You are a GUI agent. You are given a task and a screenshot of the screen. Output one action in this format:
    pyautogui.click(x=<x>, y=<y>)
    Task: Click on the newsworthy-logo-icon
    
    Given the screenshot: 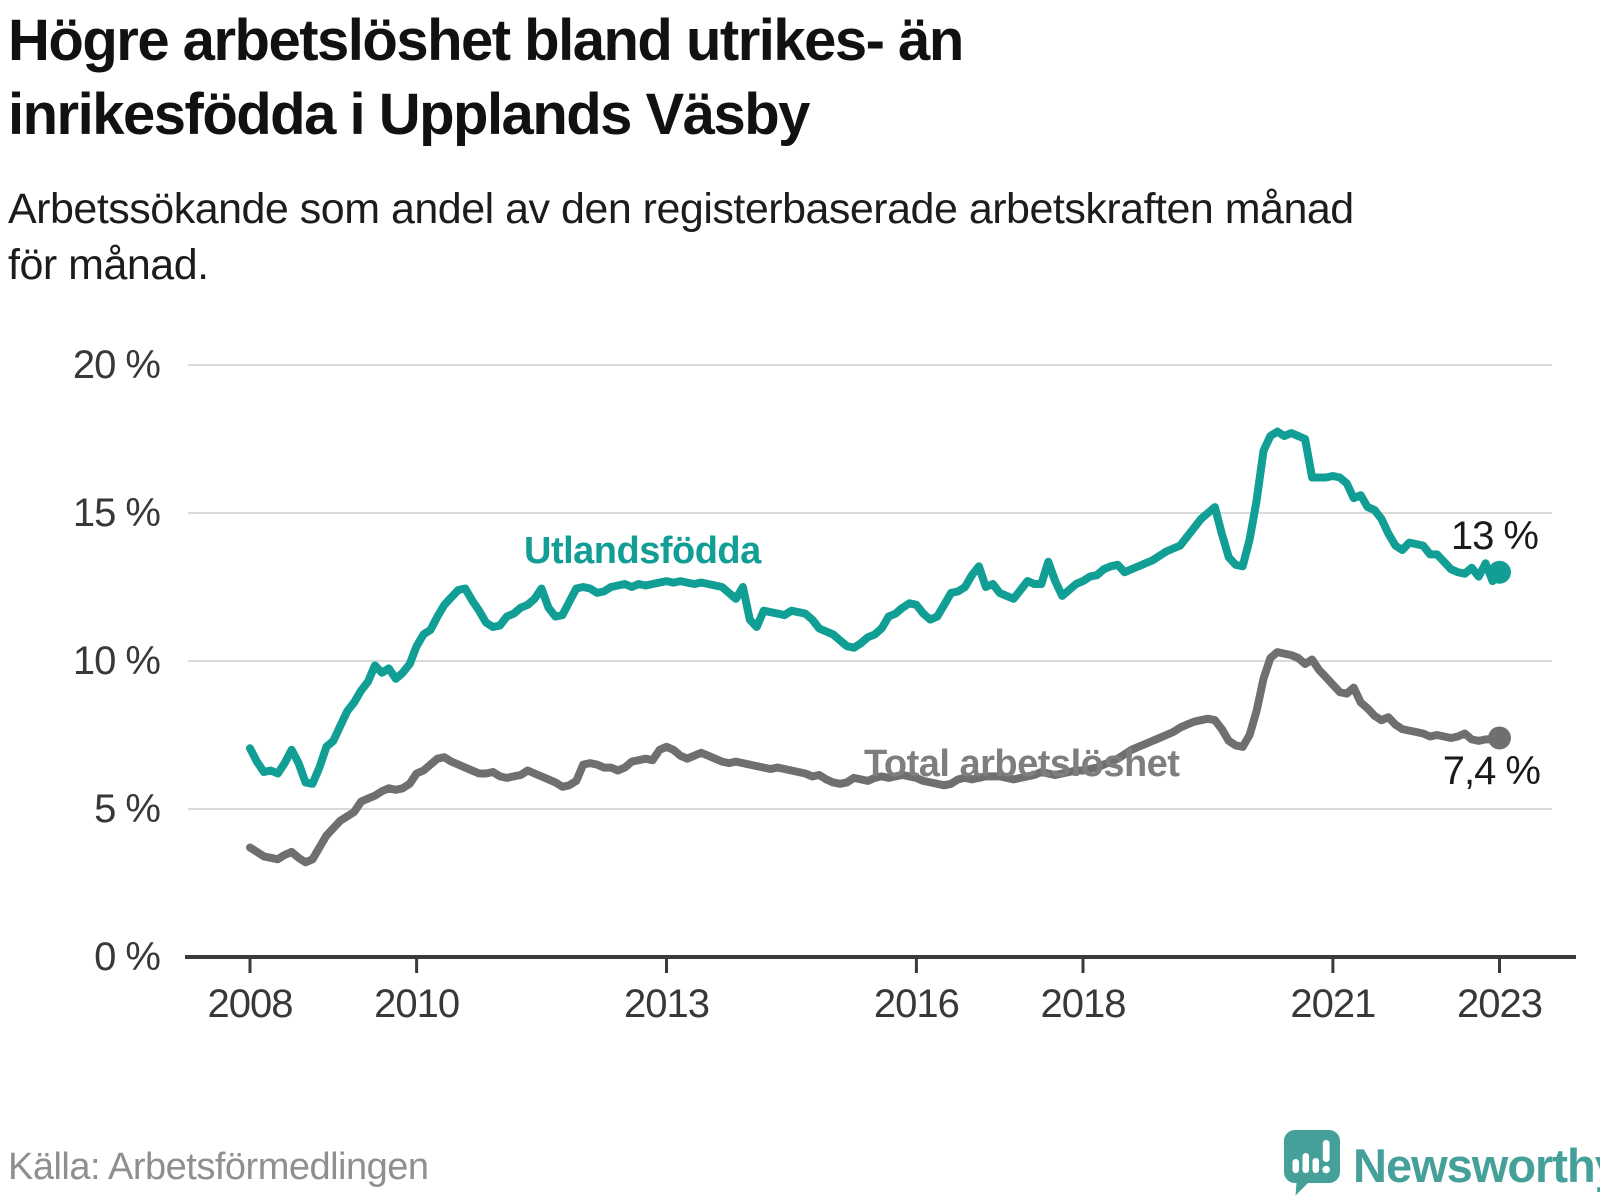 What is the action you would take?
    pyautogui.click(x=1312, y=1165)
    